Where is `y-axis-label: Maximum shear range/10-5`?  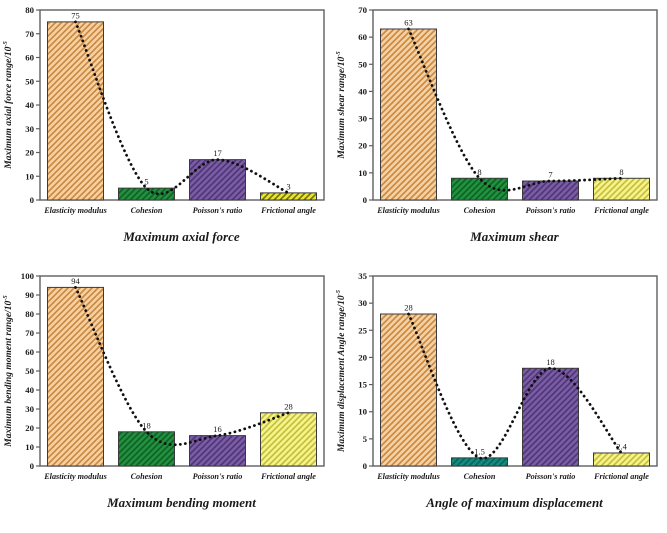 y-axis-label: Maximum shear range/10-5 is located at coordinates (341, 105).